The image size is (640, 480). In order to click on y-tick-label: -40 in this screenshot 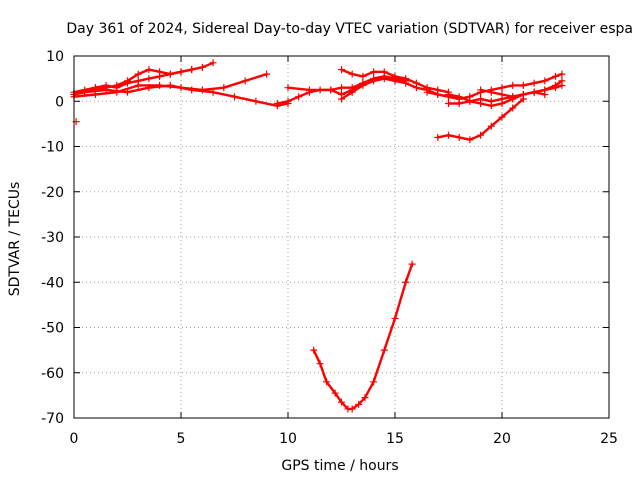, I will do `click(52, 283)`.